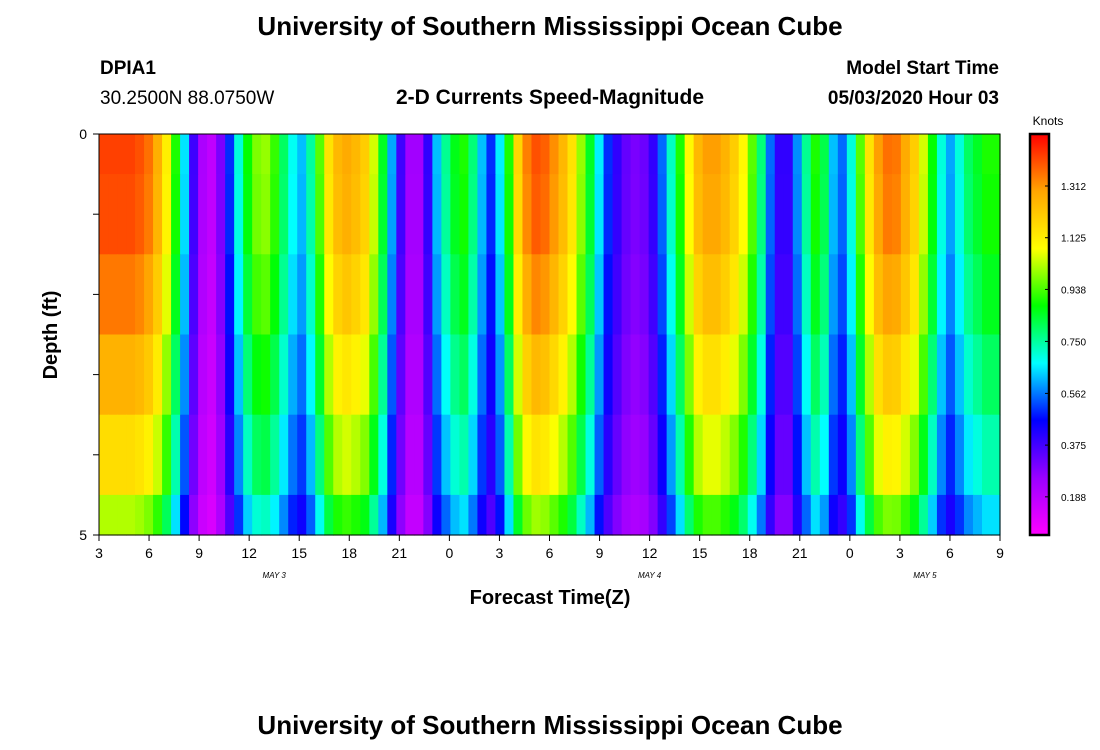 Image resolution: width=1100 pixels, height=750 pixels. What do you see at coordinates (400, 553) in the screenshot?
I see `x-tick-label: 21` at bounding box center [400, 553].